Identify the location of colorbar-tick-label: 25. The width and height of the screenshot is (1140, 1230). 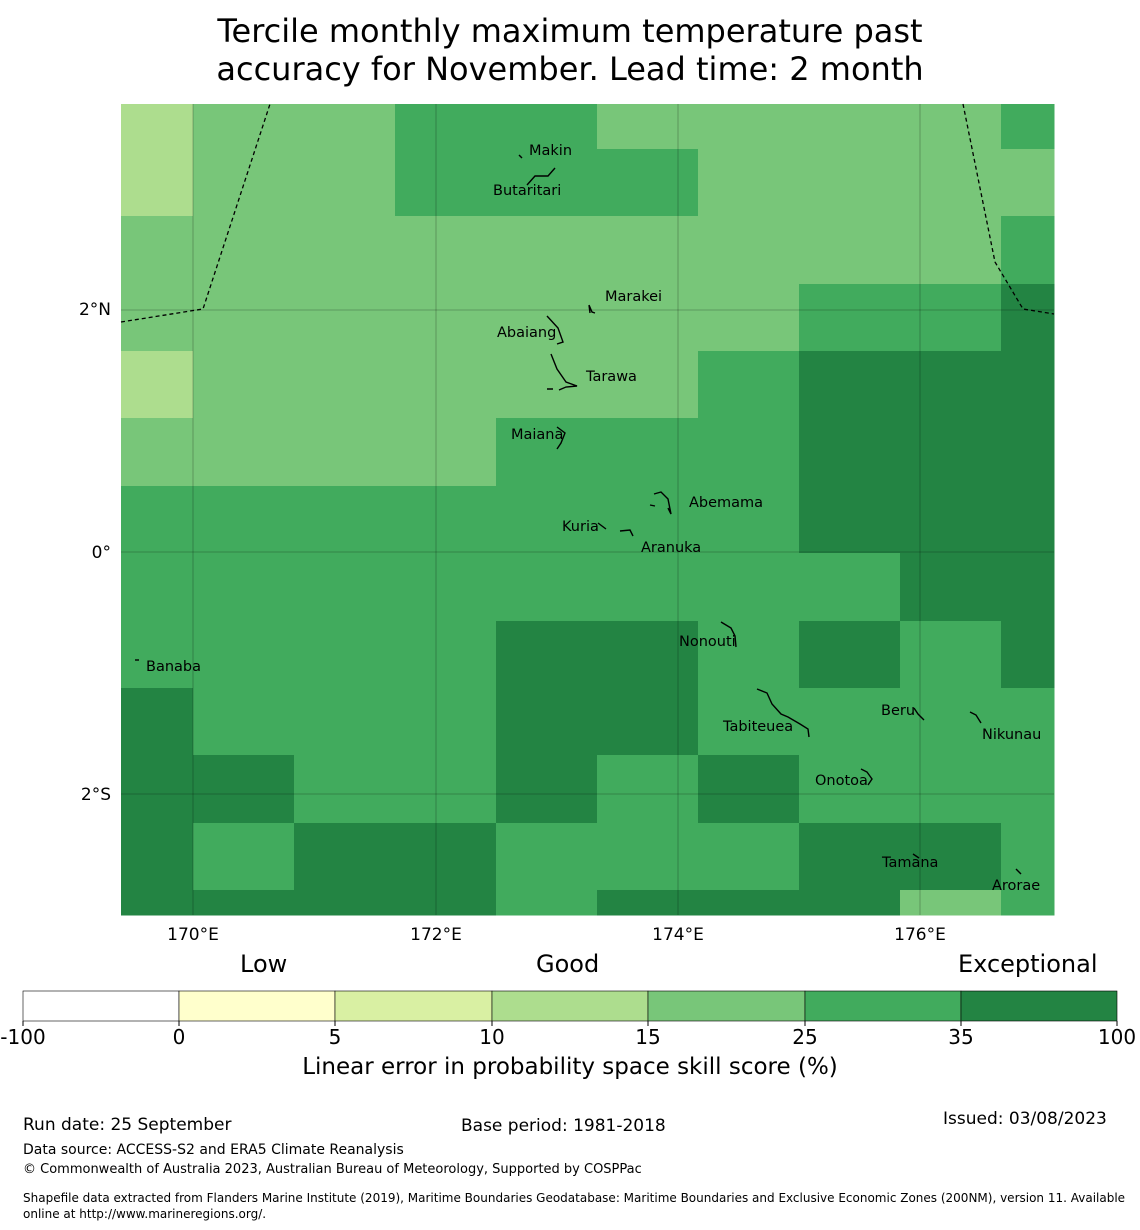
(804, 1037).